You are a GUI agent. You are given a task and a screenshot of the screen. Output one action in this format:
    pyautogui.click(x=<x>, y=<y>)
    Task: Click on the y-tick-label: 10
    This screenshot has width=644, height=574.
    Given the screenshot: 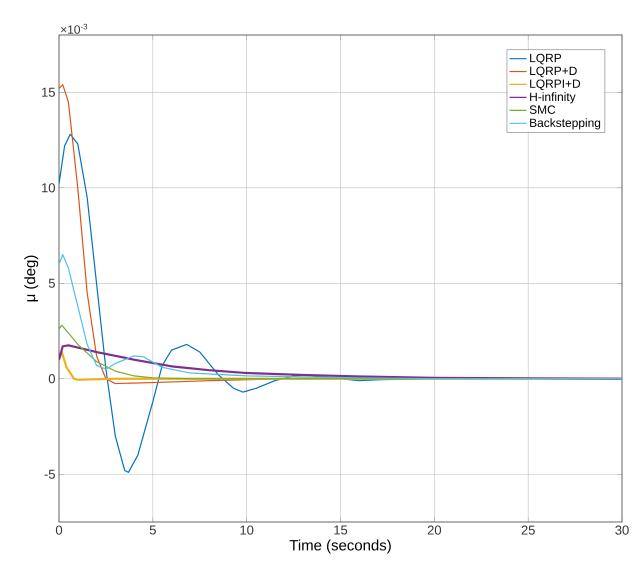 What is the action you would take?
    pyautogui.click(x=48, y=187)
    